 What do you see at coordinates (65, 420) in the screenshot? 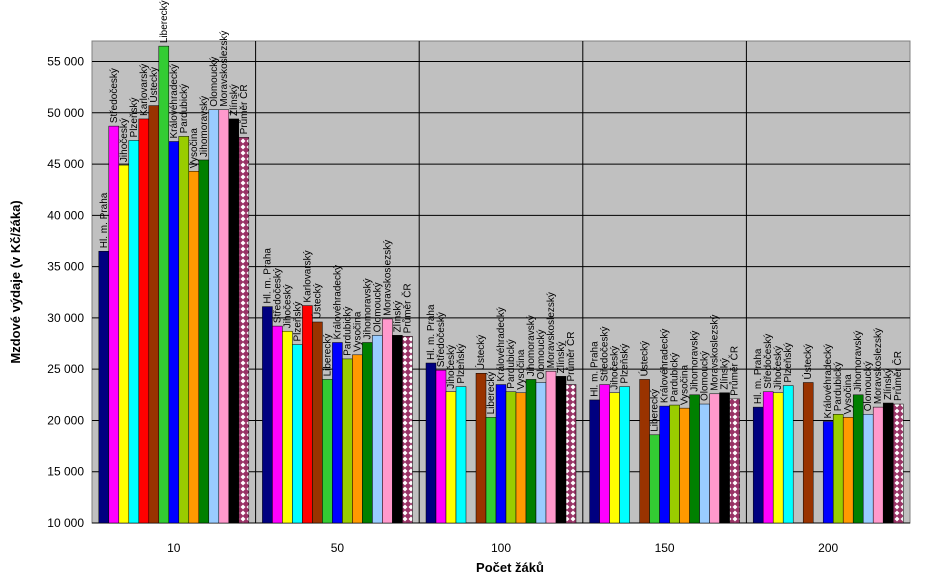
I see `y-tick-label: 20 000` at bounding box center [65, 420].